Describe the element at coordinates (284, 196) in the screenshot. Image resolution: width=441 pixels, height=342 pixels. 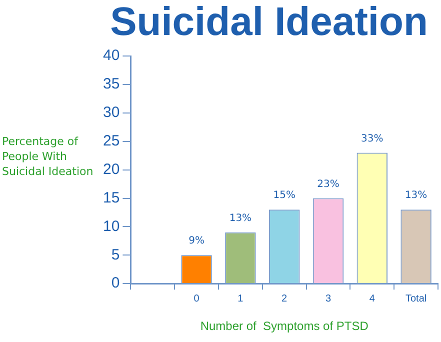
I see `annotation: 15%` at that location.